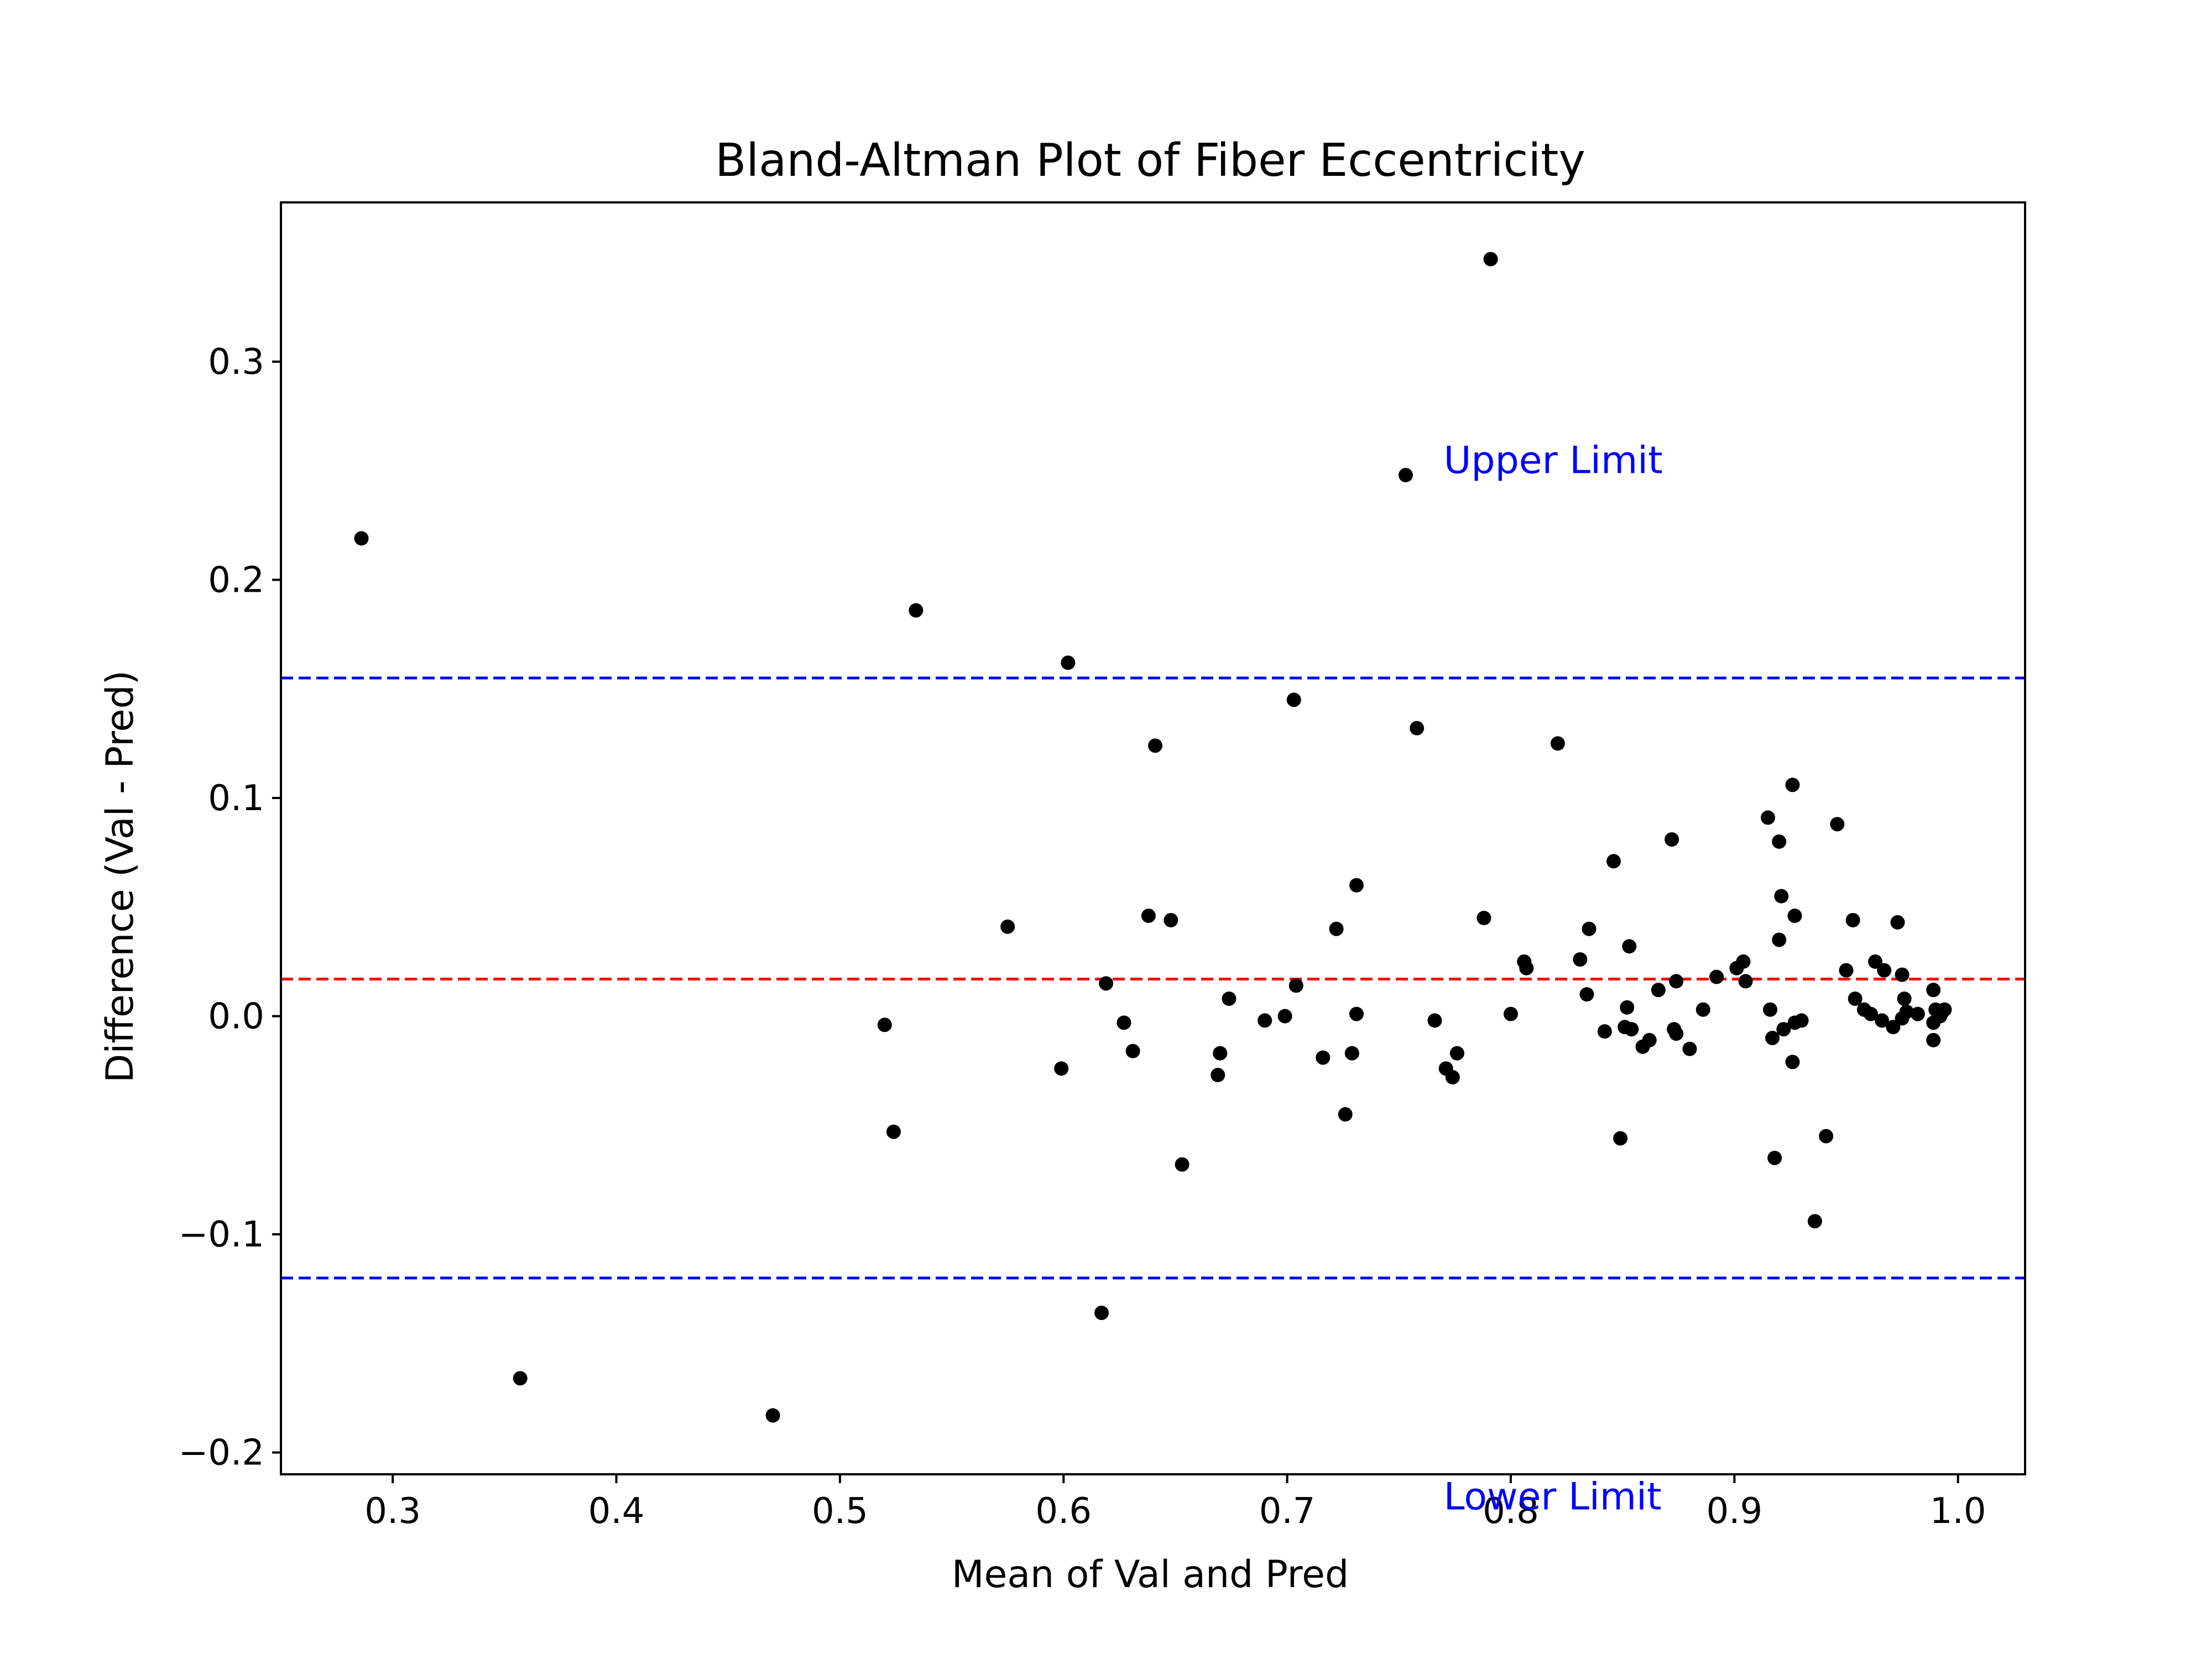  What do you see at coordinates (1958, 1511) in the screenshot?
I see `x-tick-label: 1.0` at bounding box center [1958, 1511].